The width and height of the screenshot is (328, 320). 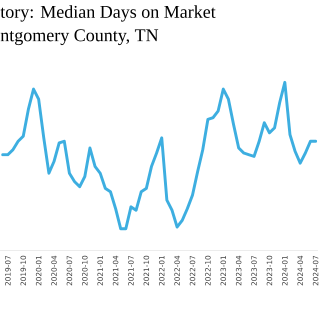 What do you see at coordinates (108, 13) in the screenshot?
I see `chart-title: tory: Median Days on Market` at bounding box center [108, 13].